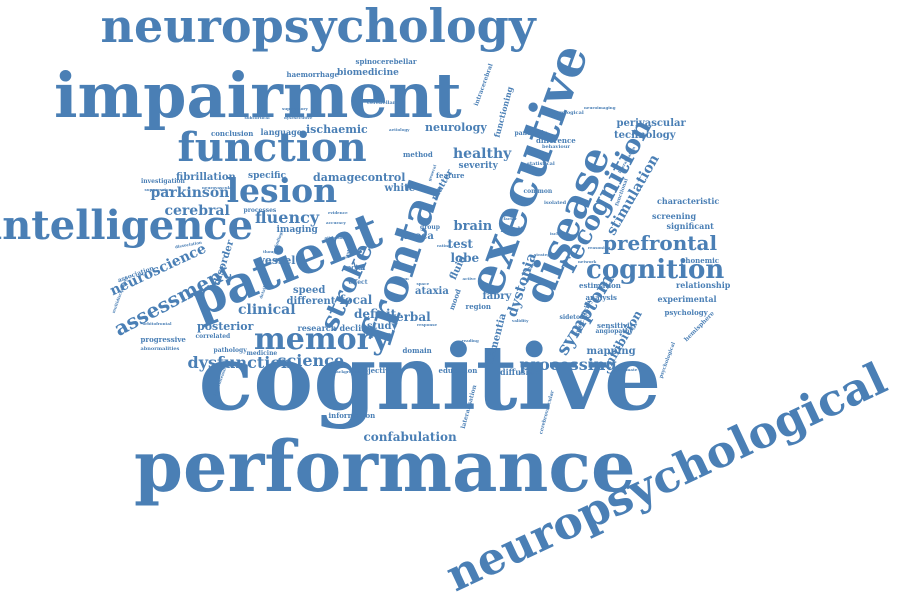 The image size is (900, 596). I want to click on word-deficit: deficit, so click(375, 314).